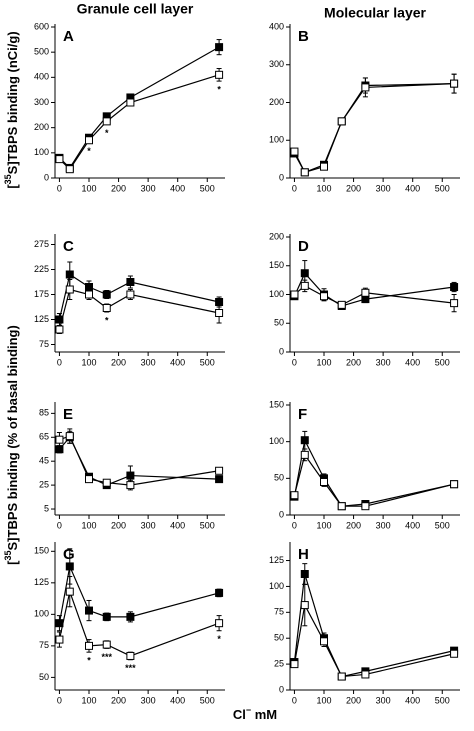 The width and height of the screenshot is (474, 731). I want to click on axis-label: Cl− mM, so click(255, 713).